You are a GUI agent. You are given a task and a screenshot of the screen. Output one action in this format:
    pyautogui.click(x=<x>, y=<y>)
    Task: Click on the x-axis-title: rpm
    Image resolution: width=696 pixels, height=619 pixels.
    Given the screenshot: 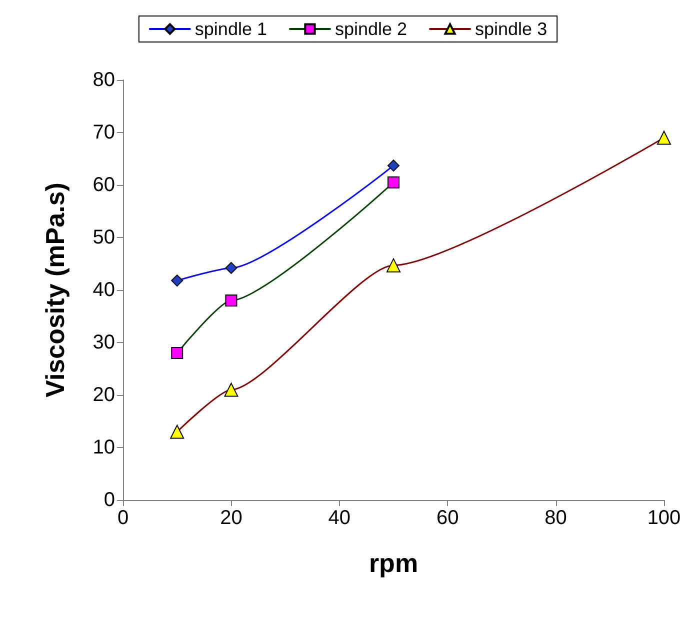 What is the action you would take?
    pyautogui.click(x=393, y=563)
    